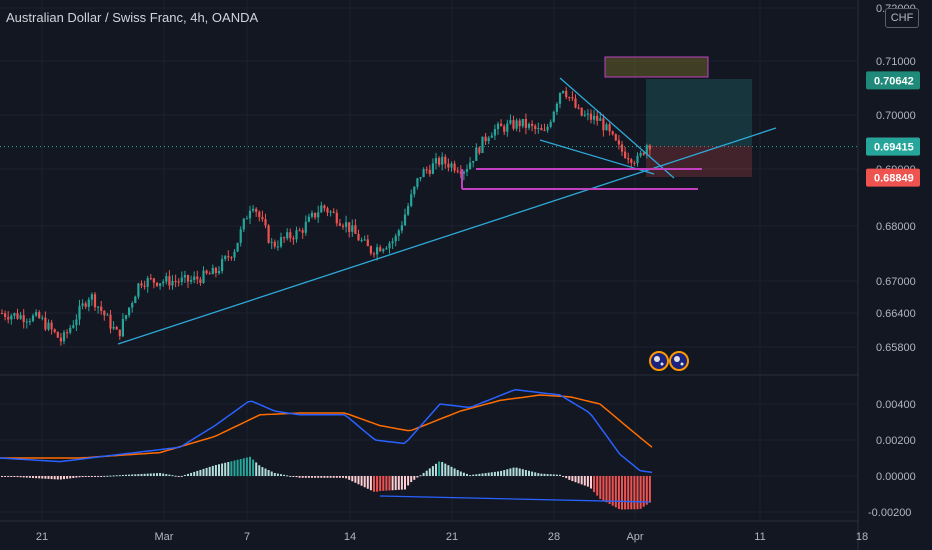  I want to click on time-axis: 21 Mar 7 14 21 28 Apr 11 18, so click(452, 537).